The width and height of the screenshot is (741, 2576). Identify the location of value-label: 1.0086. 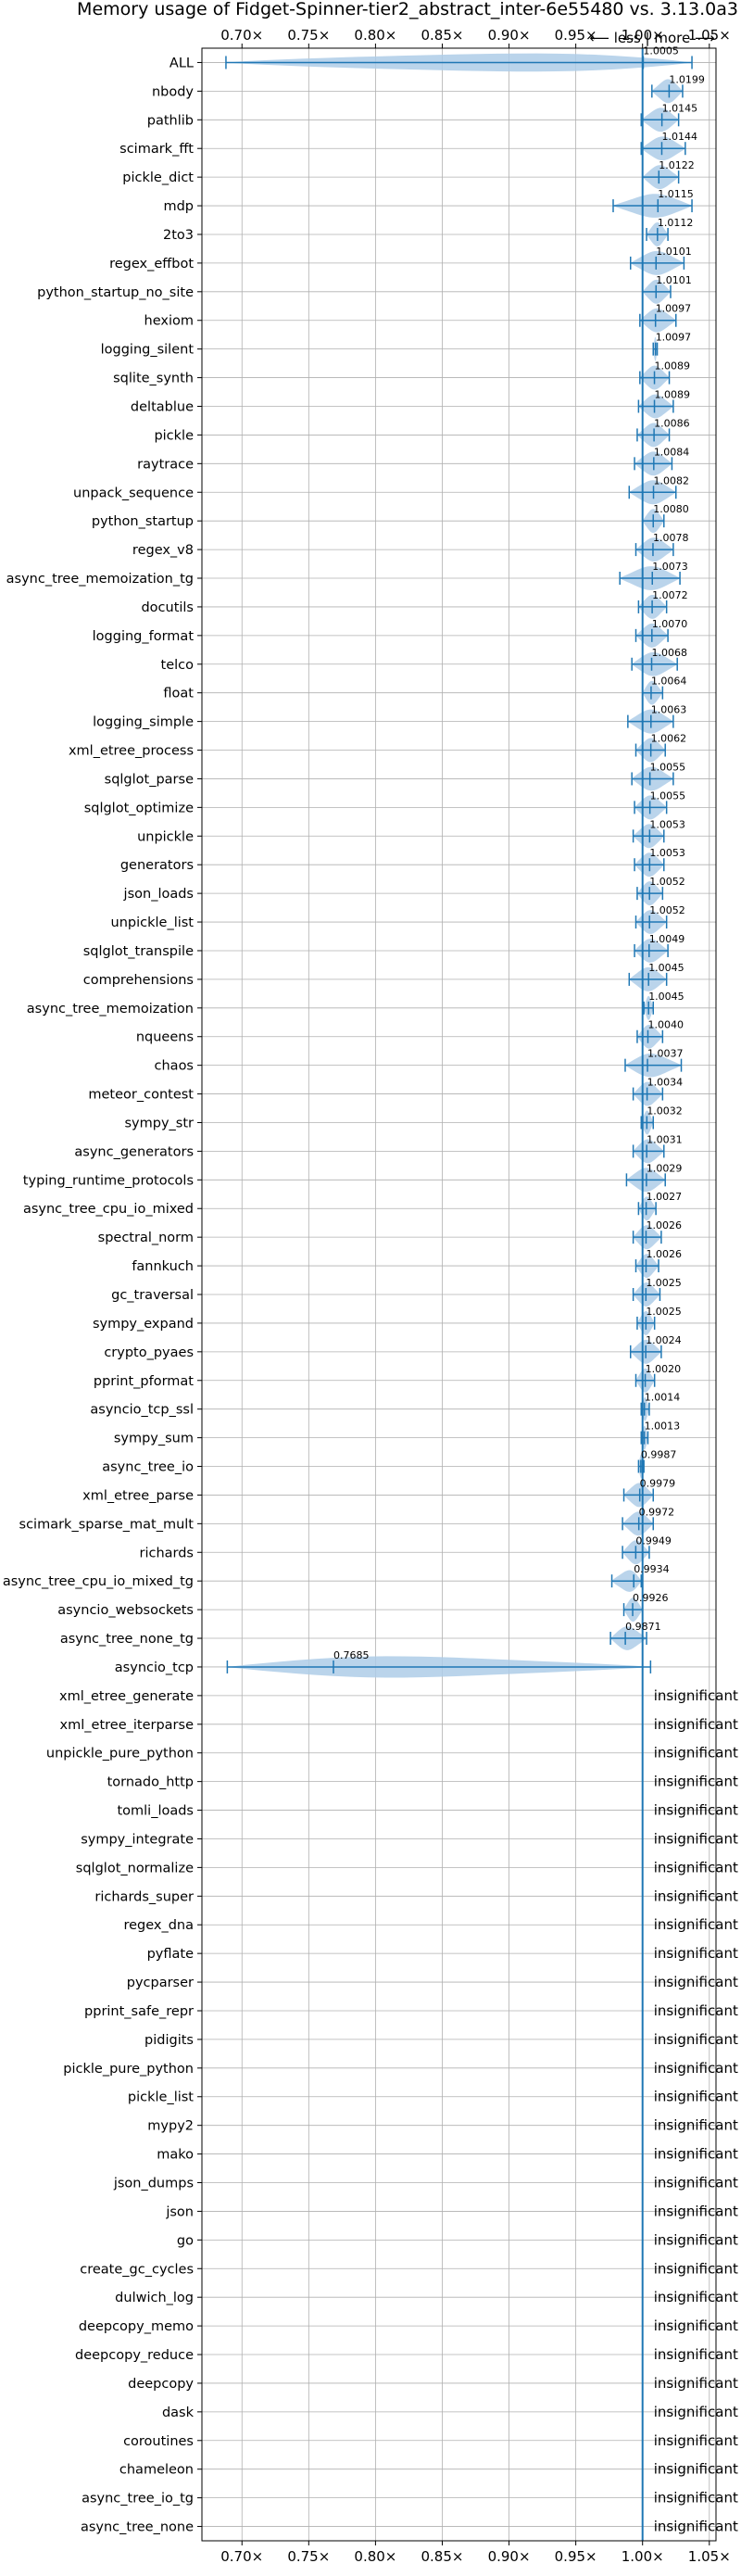
(672, 423).